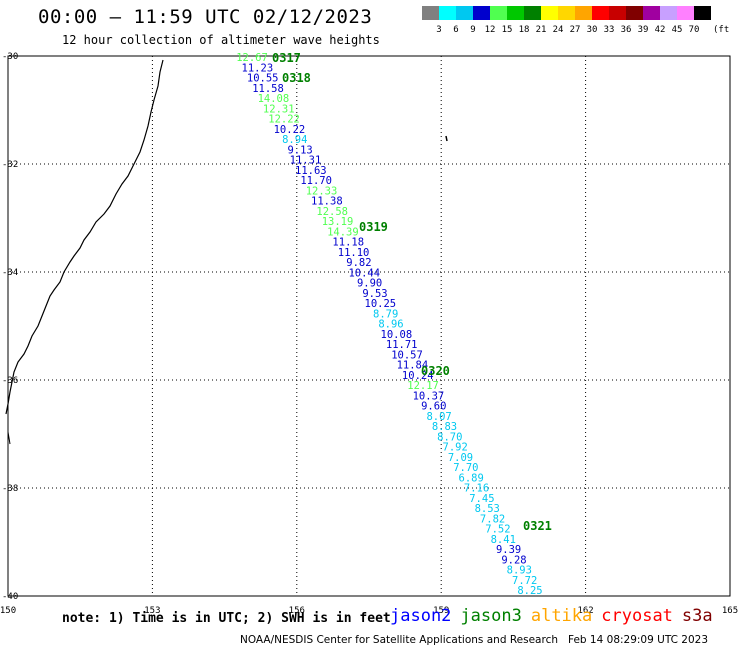  What do you see at coordinates (284, 120) in the screenshot?
I see `wave-height-value: 12.22` at bounding box center [284, 120].